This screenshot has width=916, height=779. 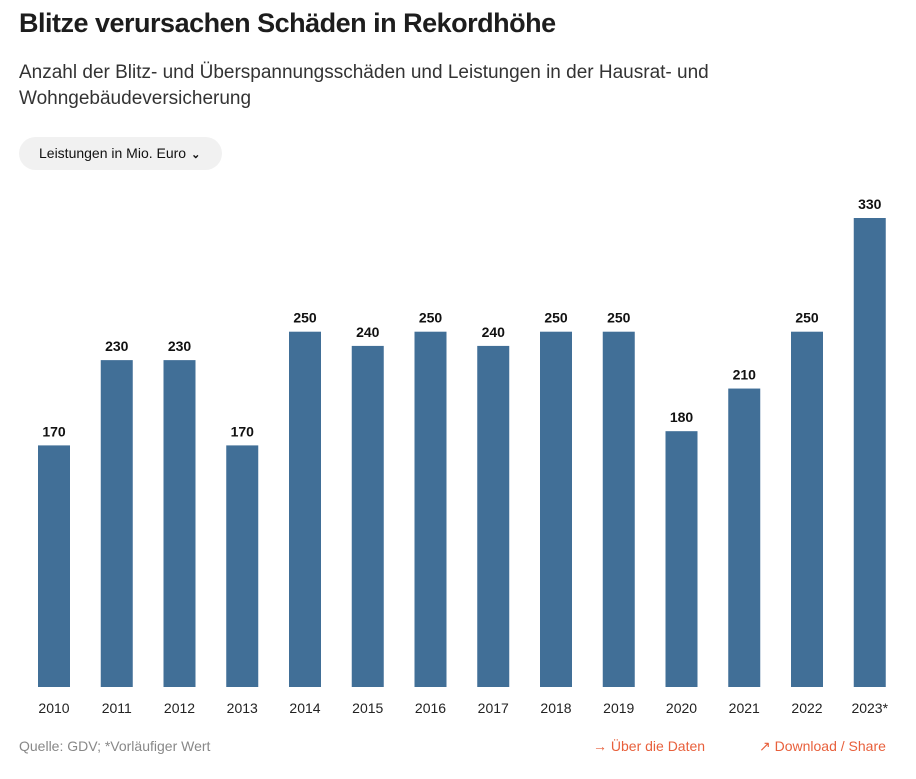 I want to click on x-tick-label: 2011, so click(x=117, y=708).